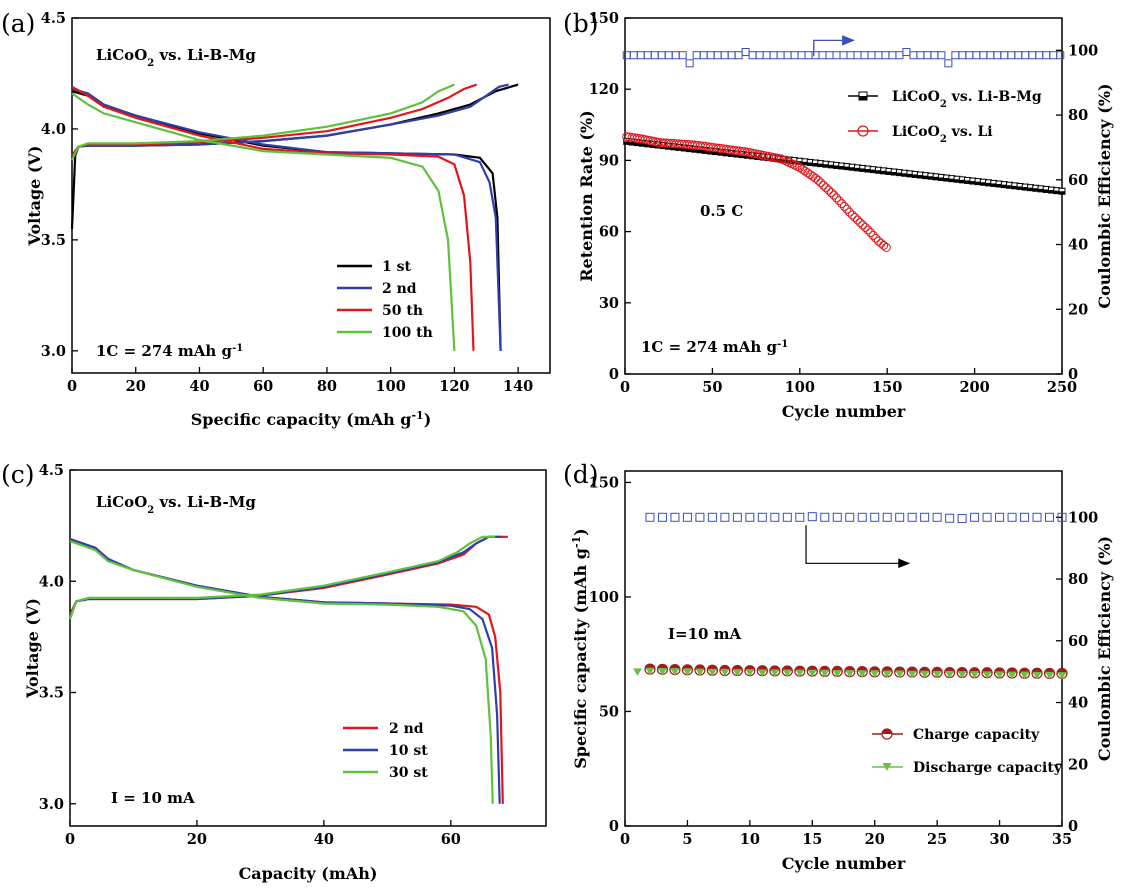  I want to click on d-annot-current: I=10 mA, so click(705, 634).